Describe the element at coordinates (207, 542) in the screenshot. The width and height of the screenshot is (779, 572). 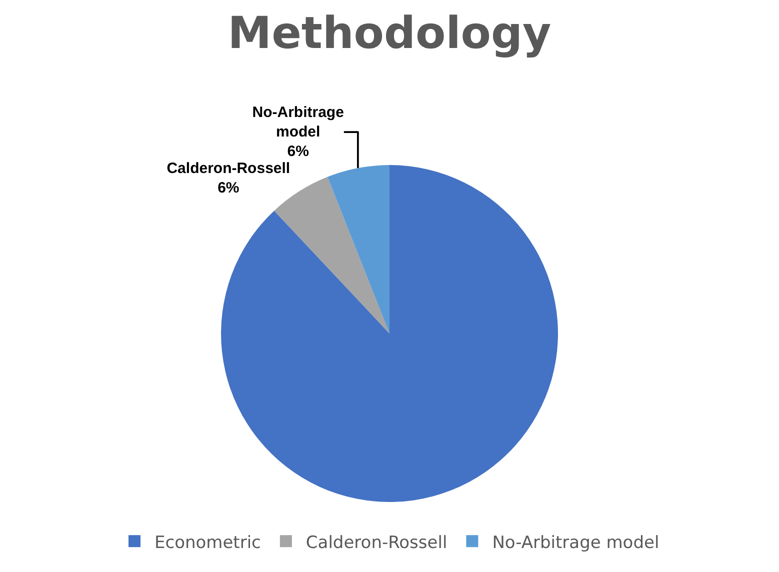
I see `legend-label: Econometric` at that location.